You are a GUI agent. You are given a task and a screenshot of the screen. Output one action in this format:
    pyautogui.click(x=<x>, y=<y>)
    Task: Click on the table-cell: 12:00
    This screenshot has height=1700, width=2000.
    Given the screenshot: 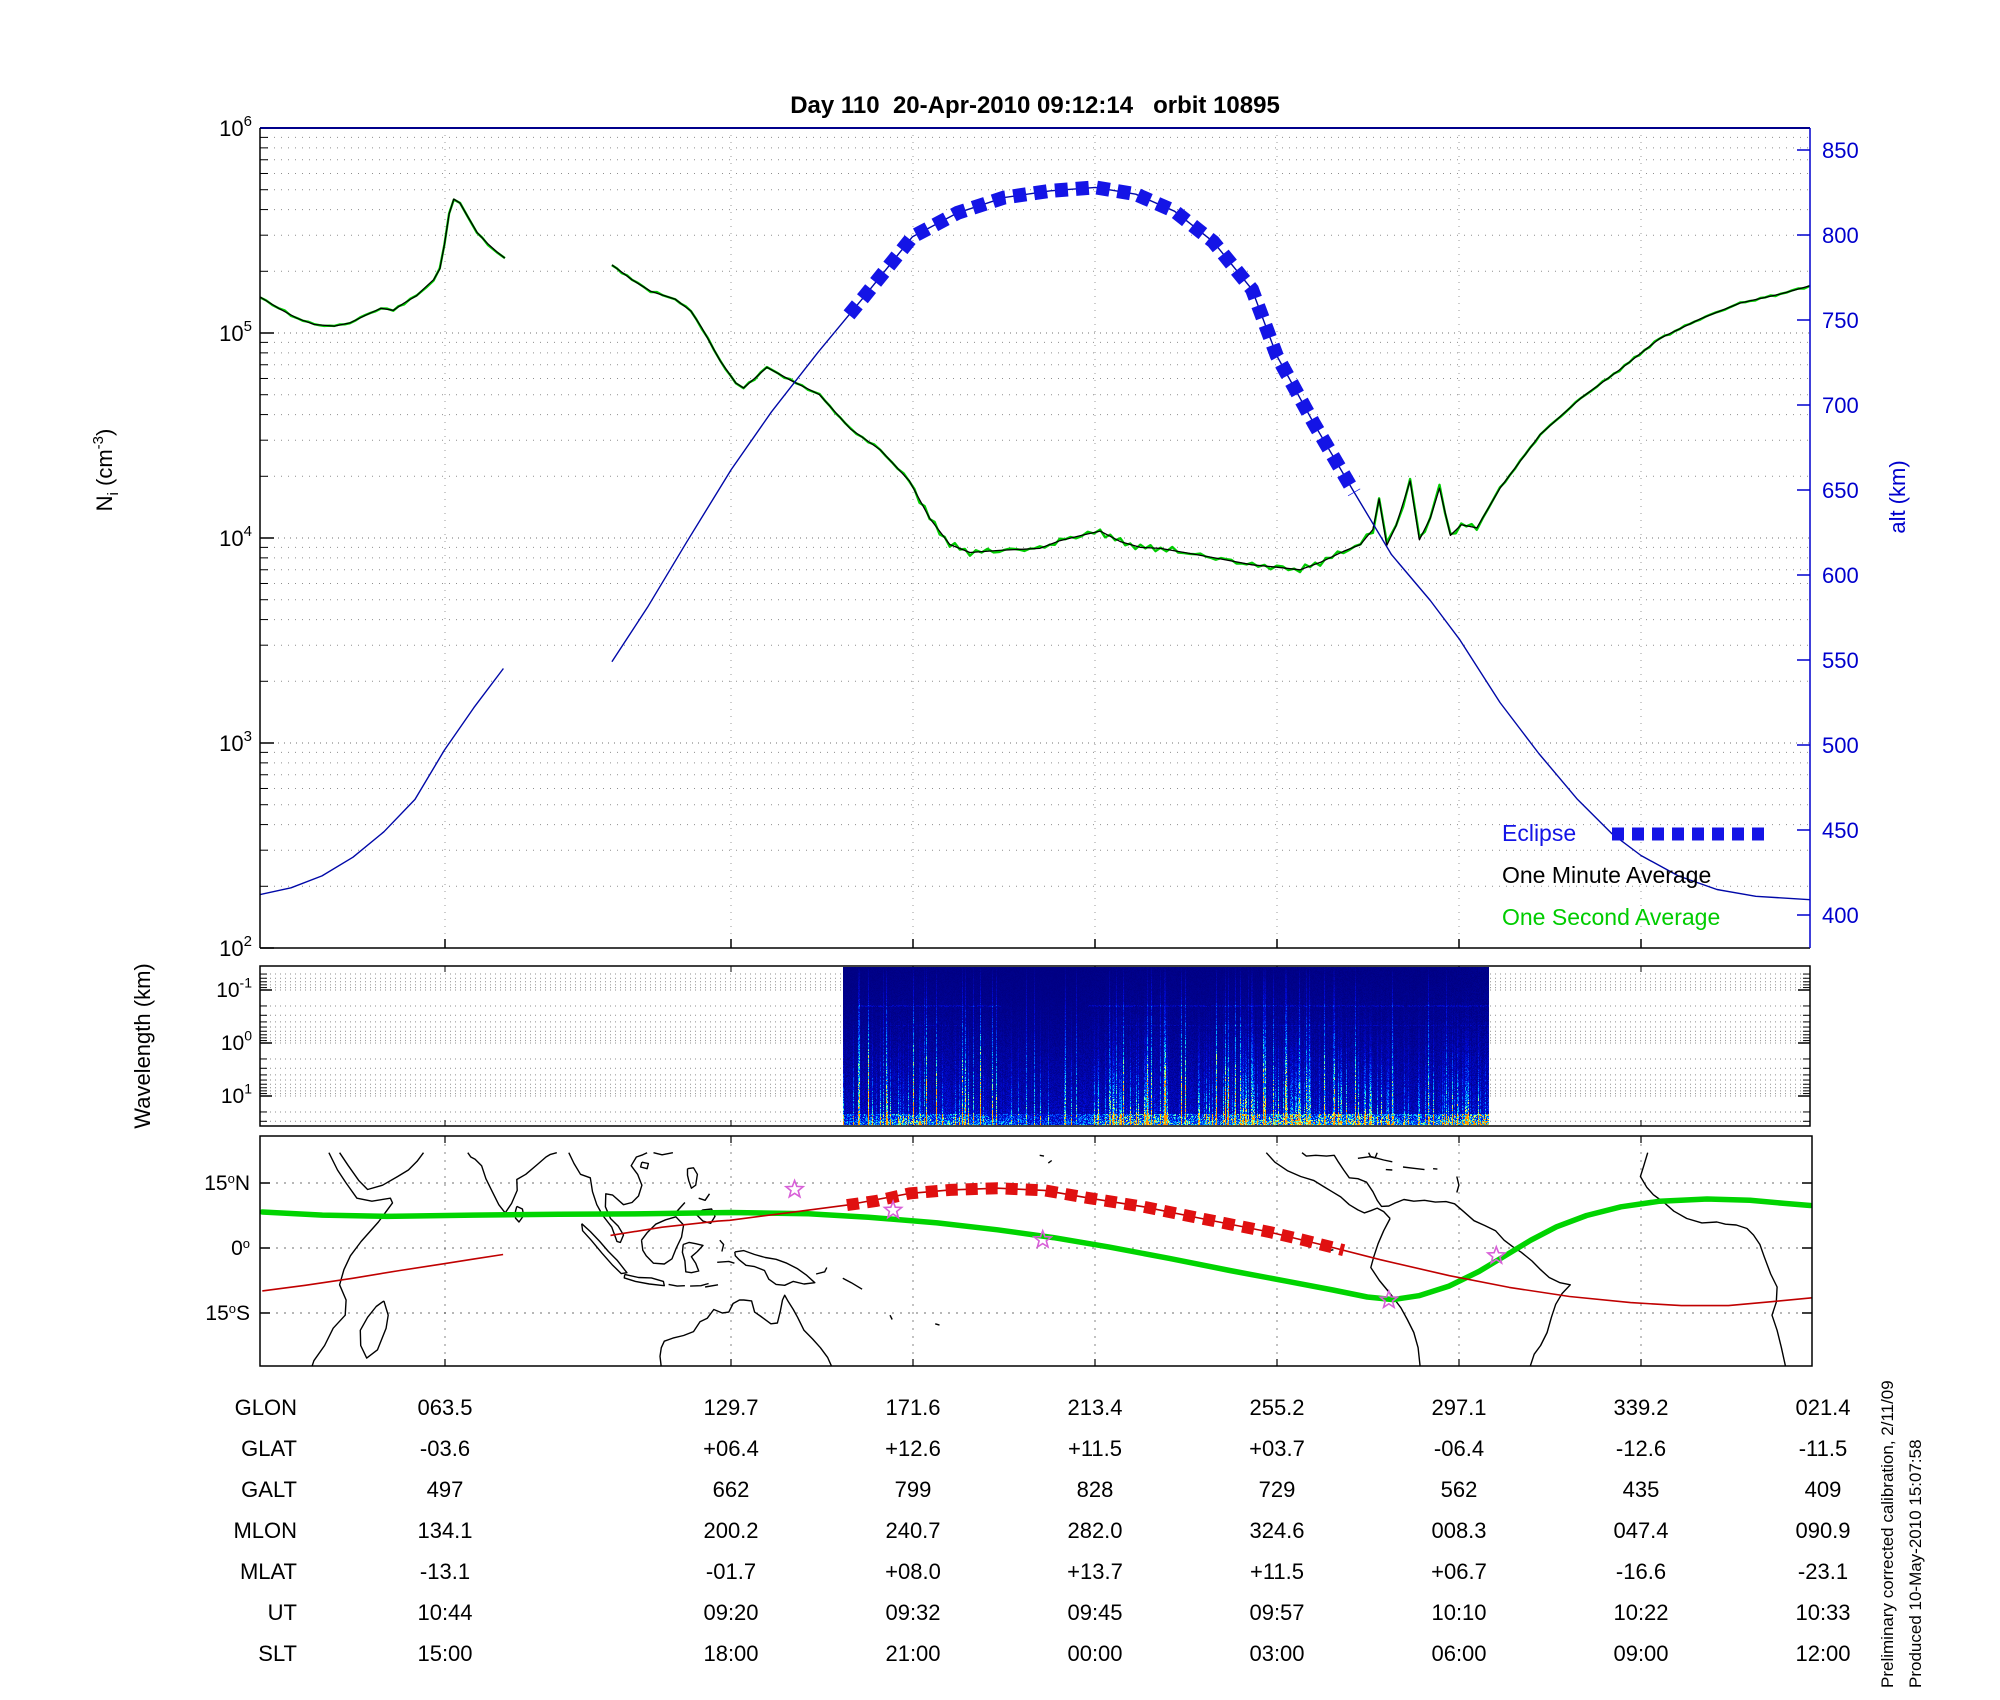 What is the action you would take?
    pyautogui.click(x=1822, y=1653)
    